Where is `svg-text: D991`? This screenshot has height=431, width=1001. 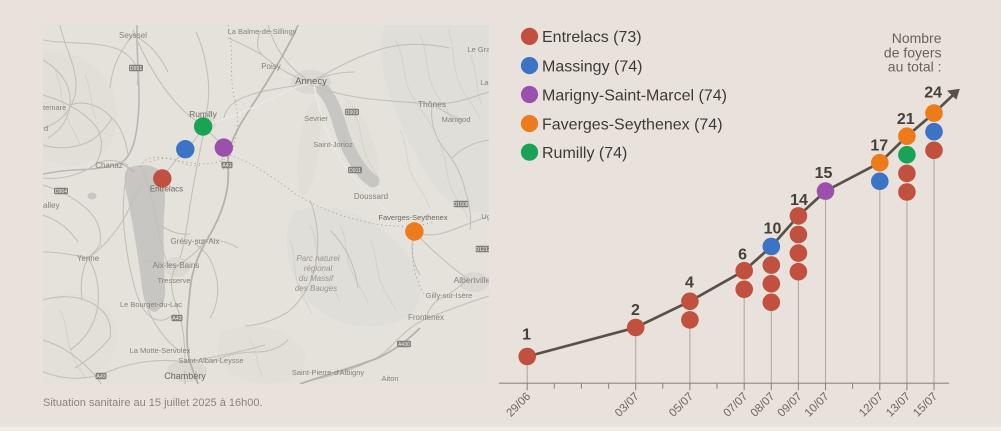
svg-text: D991 is located at coordinates (136, 69).